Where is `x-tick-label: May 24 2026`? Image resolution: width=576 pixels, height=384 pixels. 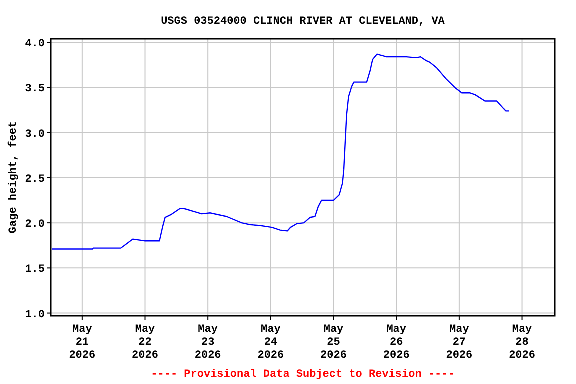
x-tick-label: May 24 2026 is located at coordinates (271, 343).